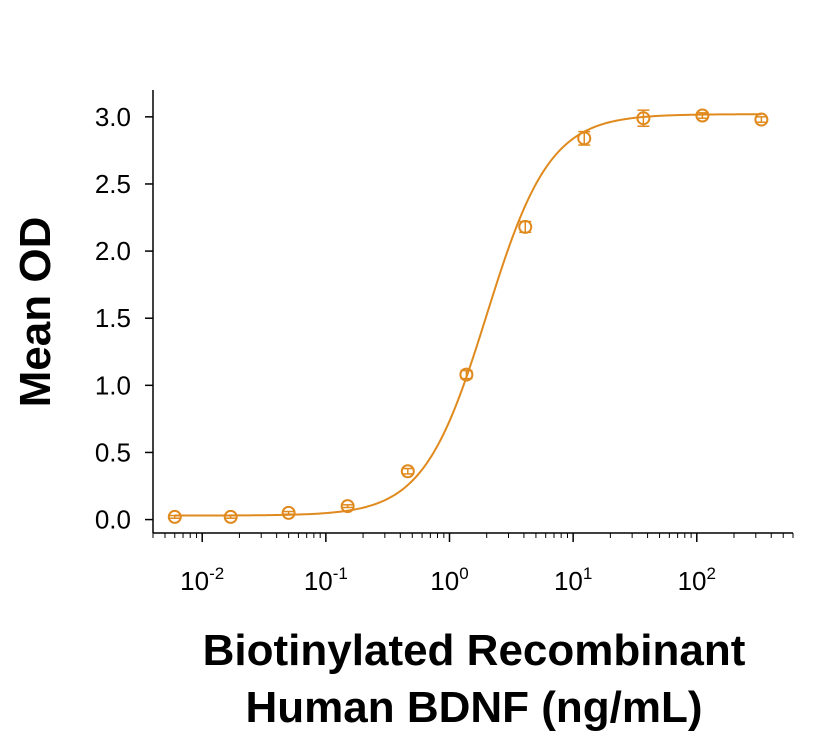 The image size is (831, 738). Describe the element at coordinates (697, 580) in the screenshot. I see `x-tick-label: 10²` at that location.